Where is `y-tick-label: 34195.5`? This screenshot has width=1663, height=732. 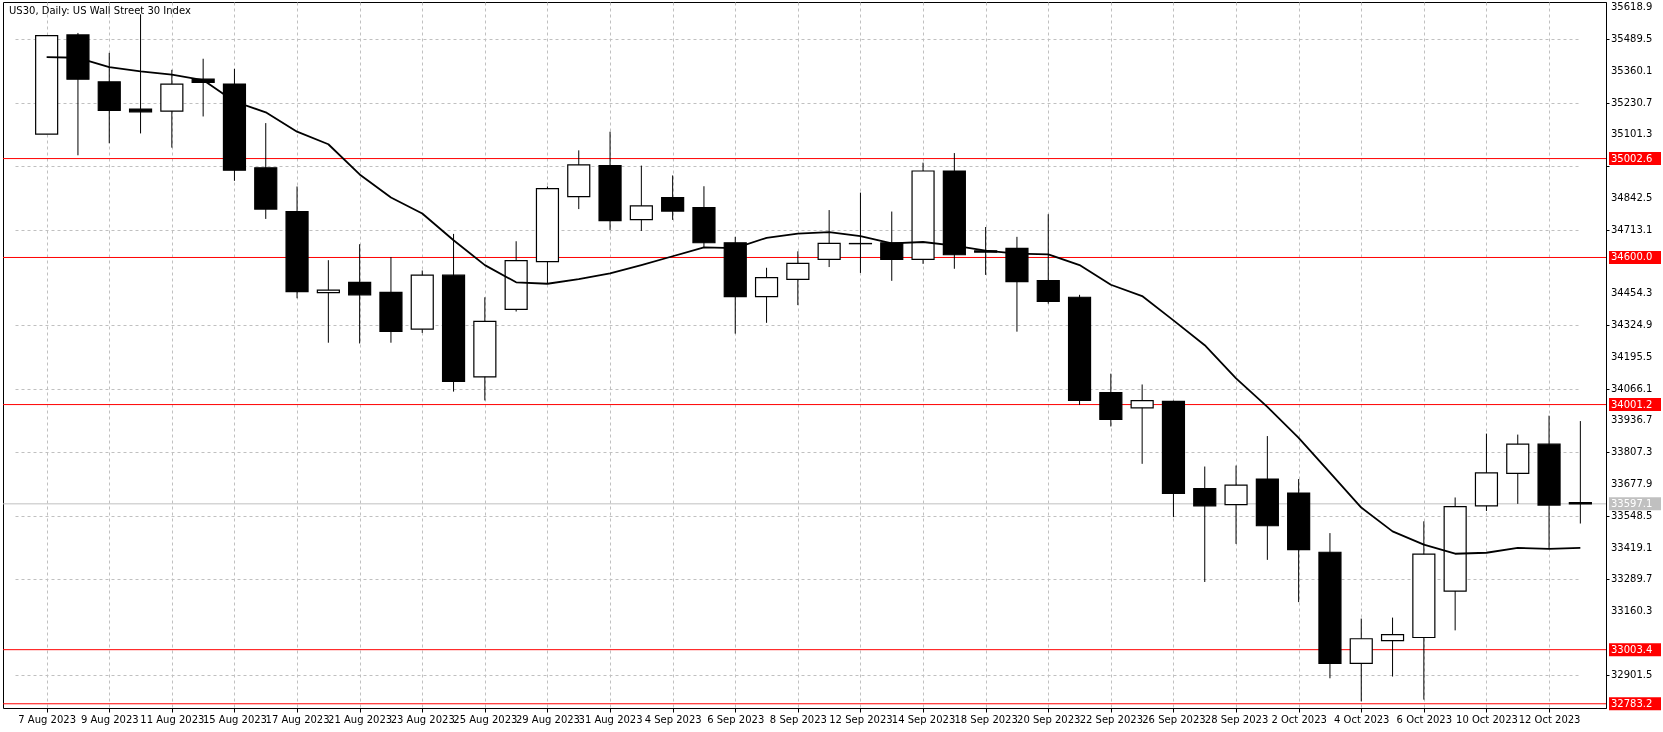 y-tick-label: 34195.5 is located at coordinates (1632, 356).